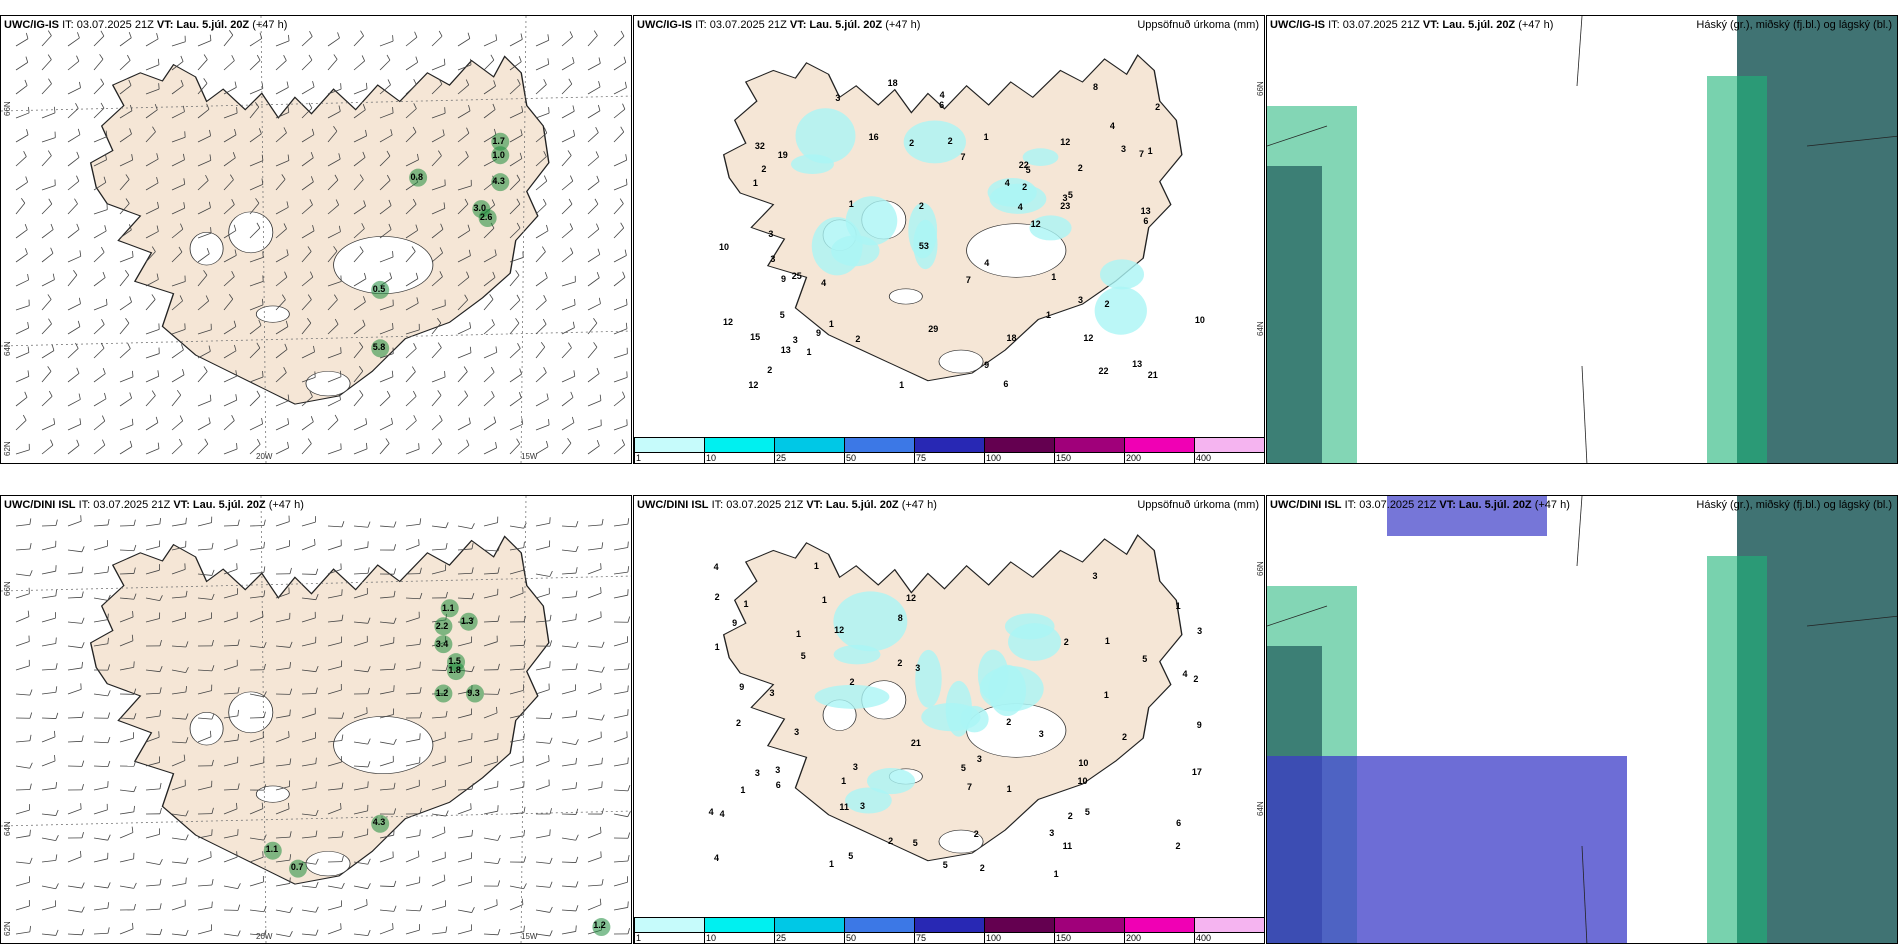 The width and height of the screenshot is (1900, 950). I want to click on accumulated-precip-label: 19, so click(782, 155).